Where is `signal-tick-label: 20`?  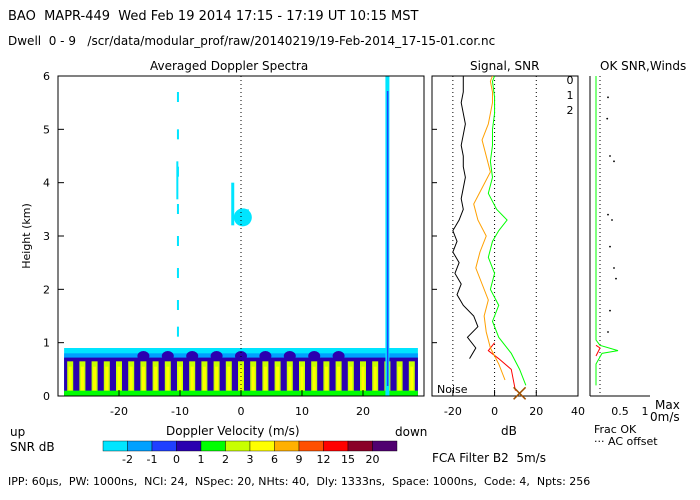 signal-tick-label: 20 is located at coordinates (536, 411).